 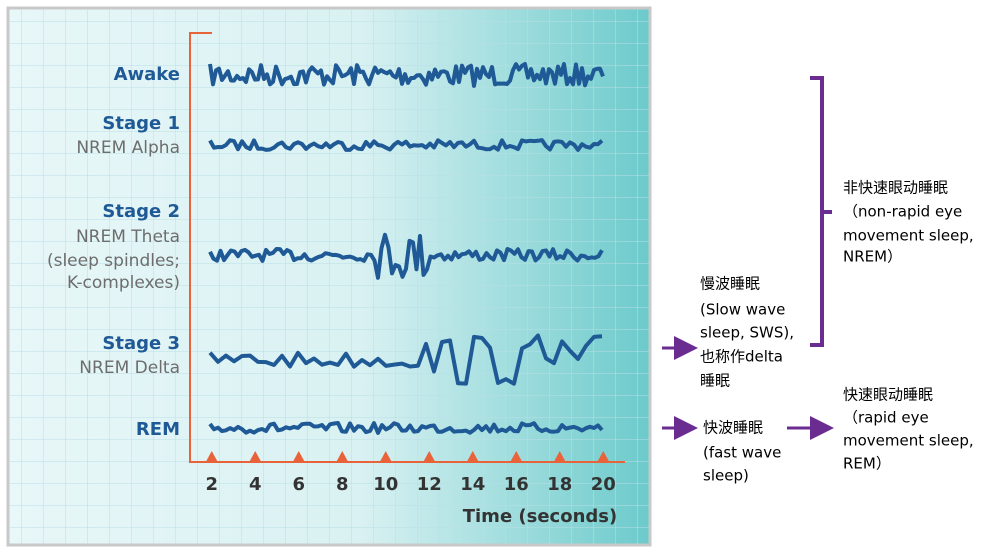 I want to click on annotation: 睡眠, so click(x=715, y=381).